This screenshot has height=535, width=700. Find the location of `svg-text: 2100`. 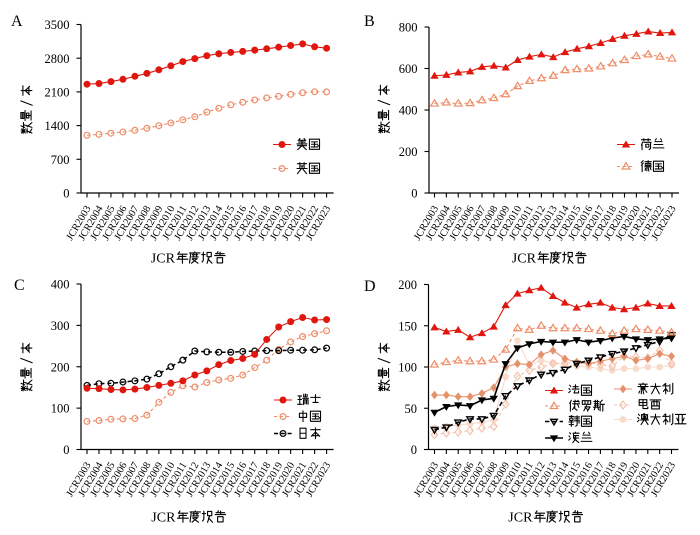

svg-text: 2100 is located at coordinates (57, 93).